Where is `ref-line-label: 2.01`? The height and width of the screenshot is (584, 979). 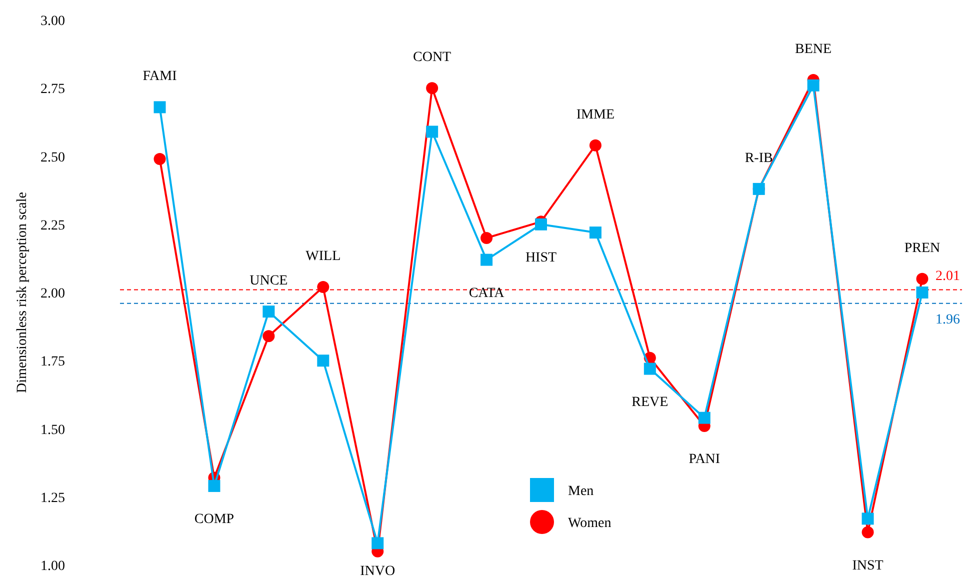
ref-line-label: 2.01 is located at coordinates (948, 276).